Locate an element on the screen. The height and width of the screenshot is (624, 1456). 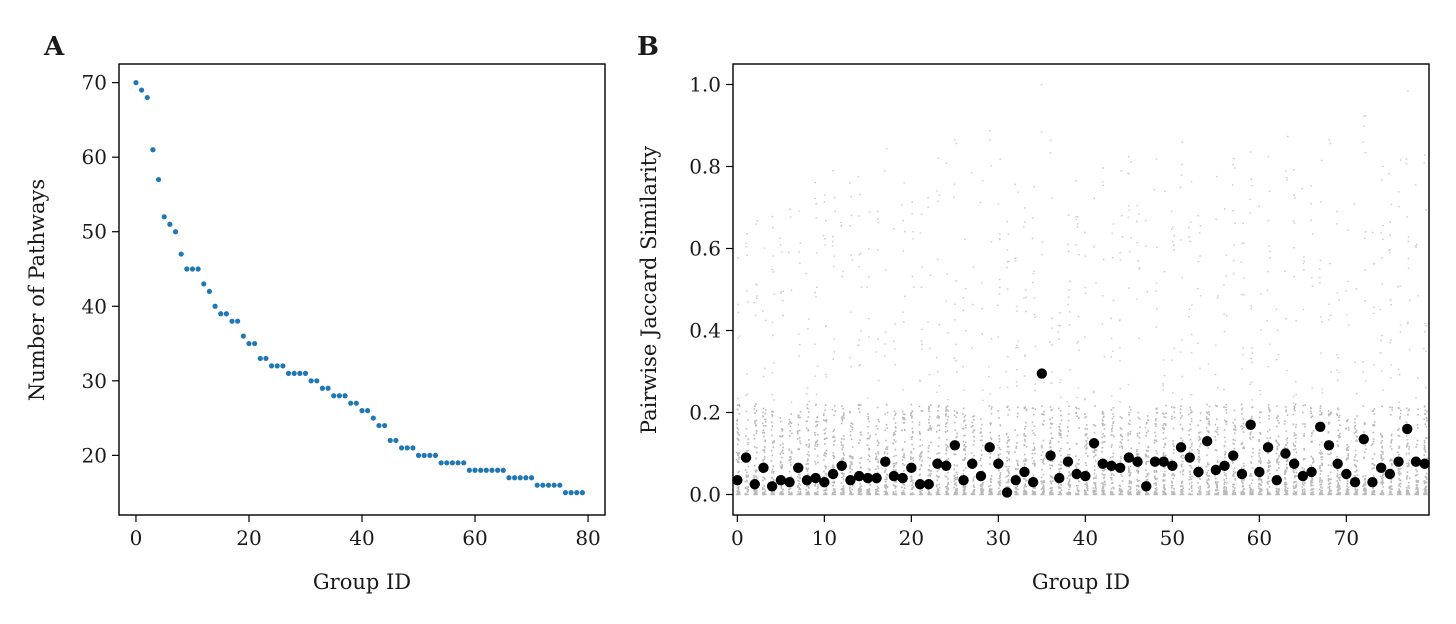
panel-b-mean-points is located at coordinates (1081, 433).